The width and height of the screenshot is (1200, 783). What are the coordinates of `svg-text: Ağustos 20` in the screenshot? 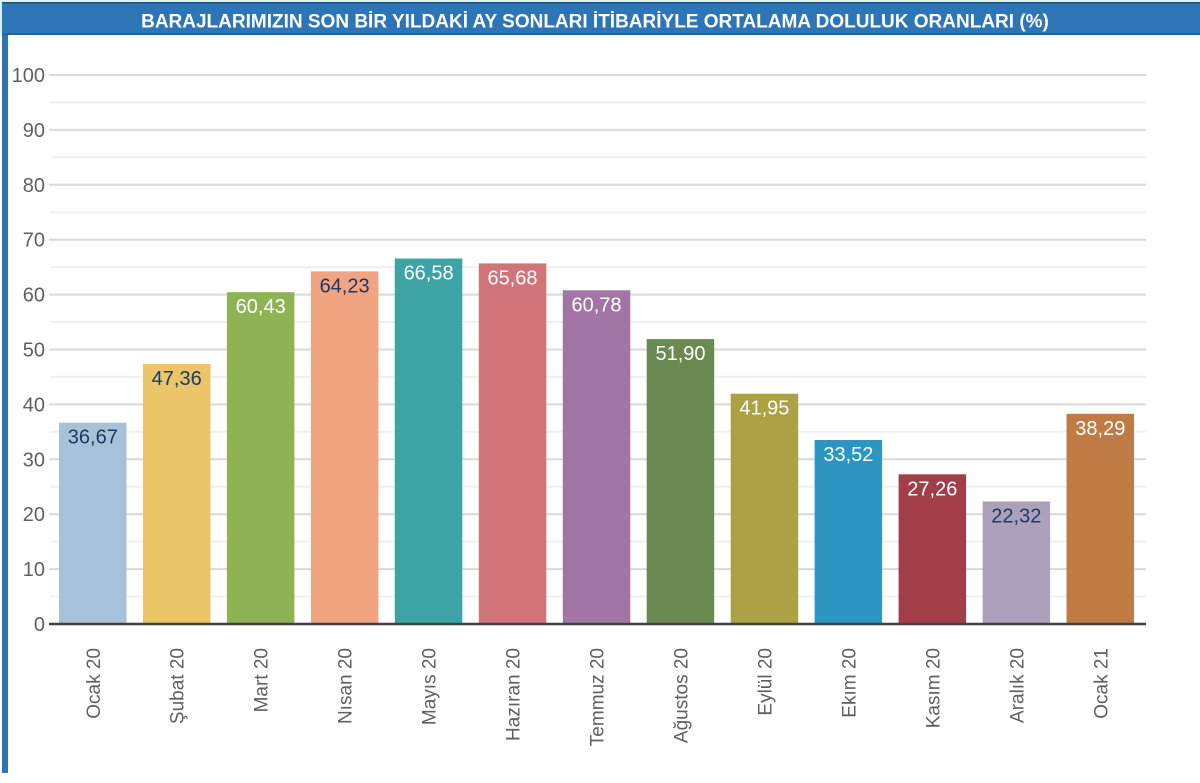 It's located at (682, 695).